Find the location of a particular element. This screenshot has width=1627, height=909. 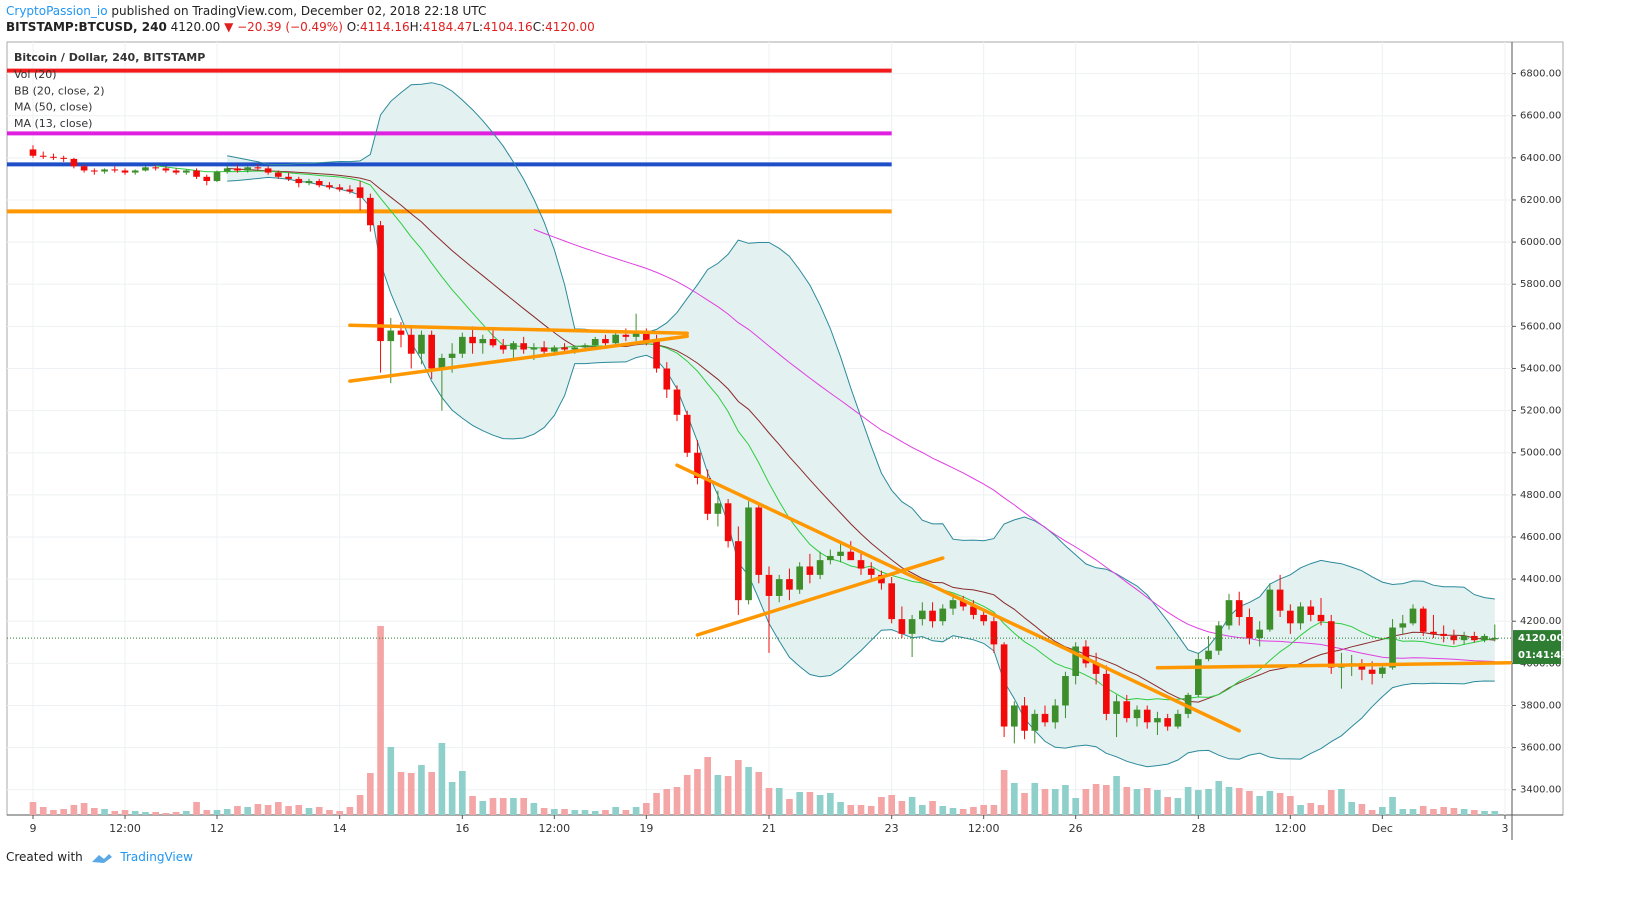

y-tick-label: 5800.00 is located at coordinates (1540, 284).